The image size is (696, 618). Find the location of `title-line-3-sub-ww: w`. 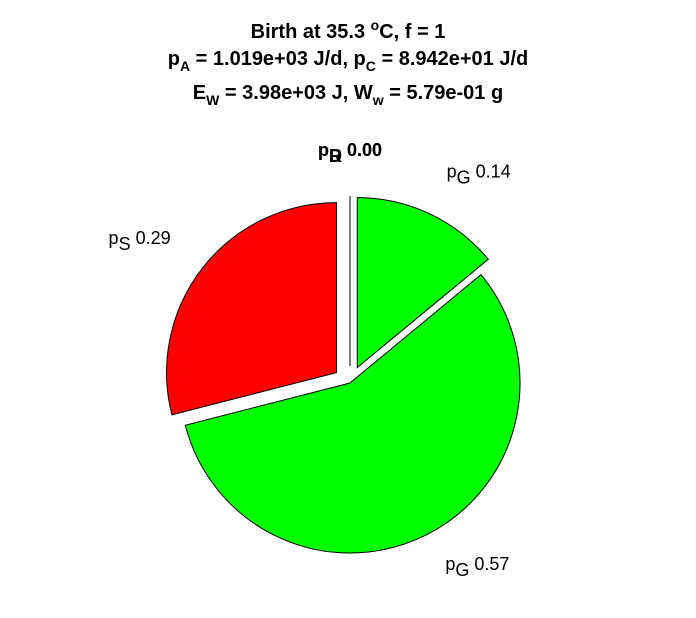

title-line-3-sub-ww: w is located at coordinates (378, 100).